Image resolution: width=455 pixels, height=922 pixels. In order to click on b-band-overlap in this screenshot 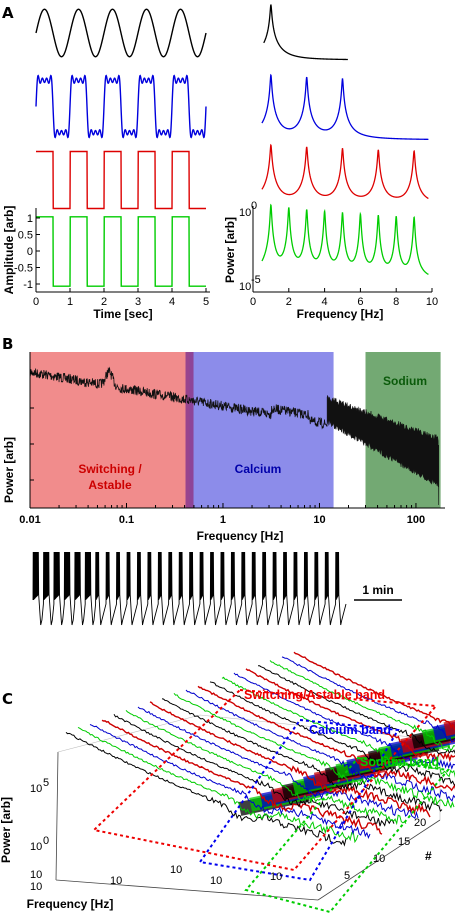, I will do `click(189, 430)`.